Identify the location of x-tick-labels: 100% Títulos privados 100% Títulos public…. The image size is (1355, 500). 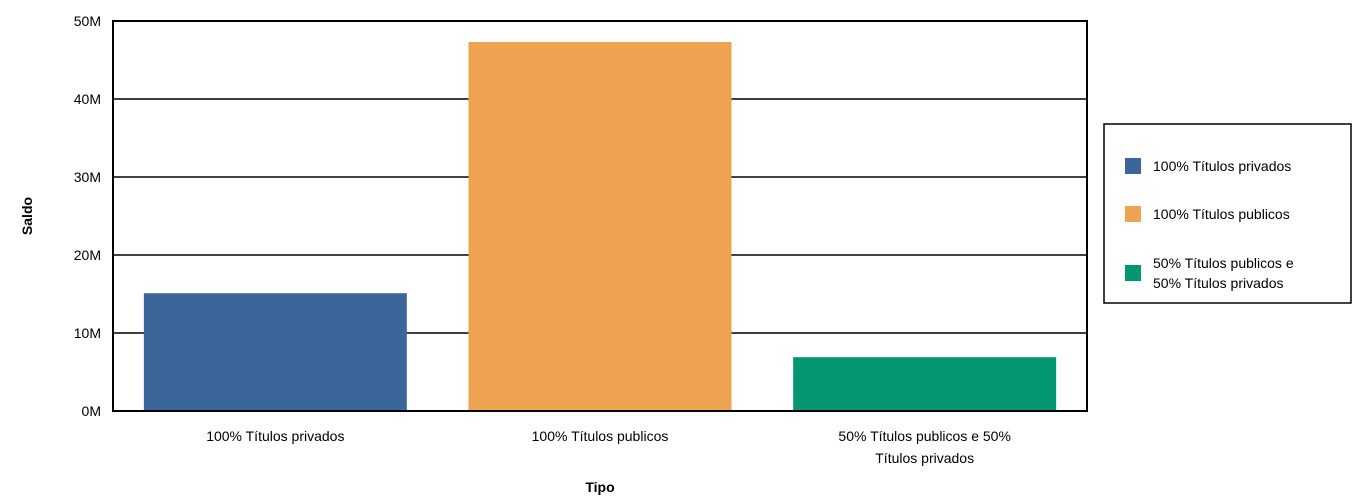
(608, 447).